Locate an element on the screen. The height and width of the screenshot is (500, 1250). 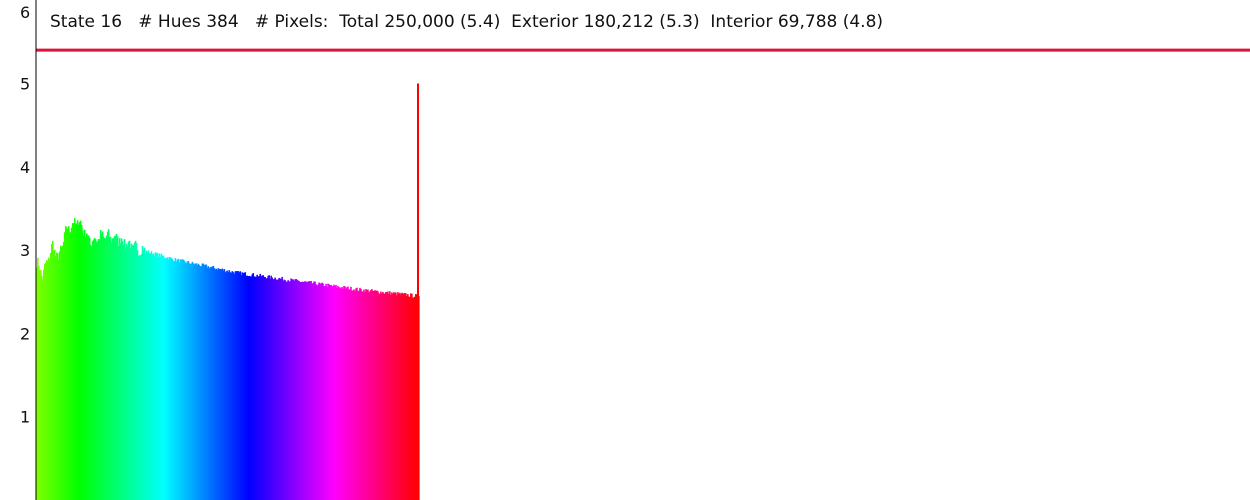
pixels-label: # Pixels: is located at coordinates (291, 22).